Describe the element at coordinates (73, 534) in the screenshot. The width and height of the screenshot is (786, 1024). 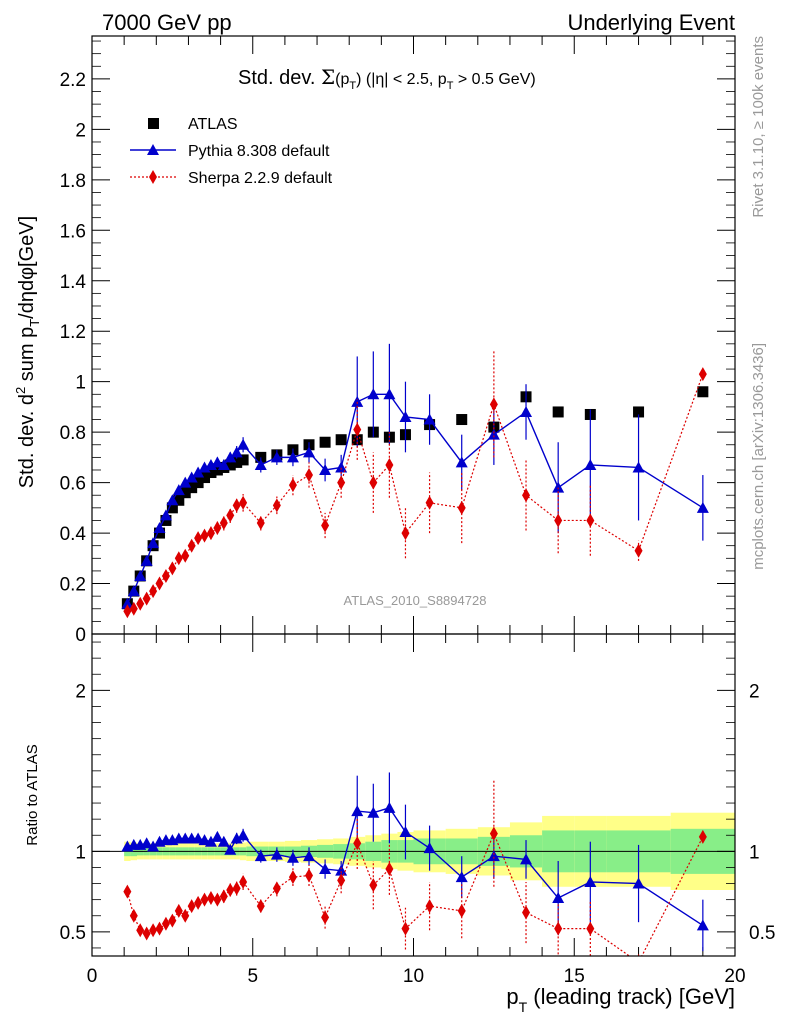
I see `main-y-tick-label: 0.4` at that location.